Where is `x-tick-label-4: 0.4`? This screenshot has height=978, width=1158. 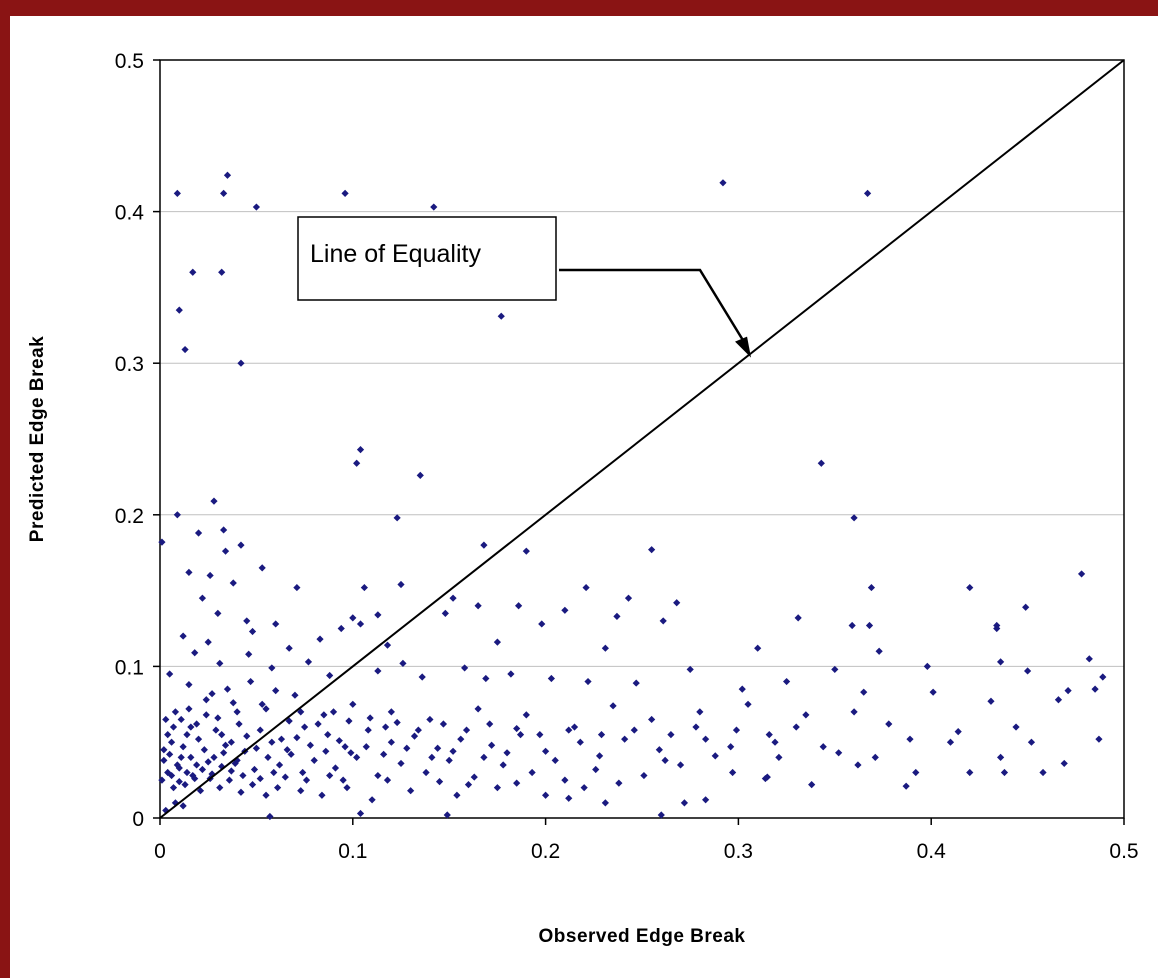 x-tick-label-4: 0.4 is located at coordinates (932, 851).